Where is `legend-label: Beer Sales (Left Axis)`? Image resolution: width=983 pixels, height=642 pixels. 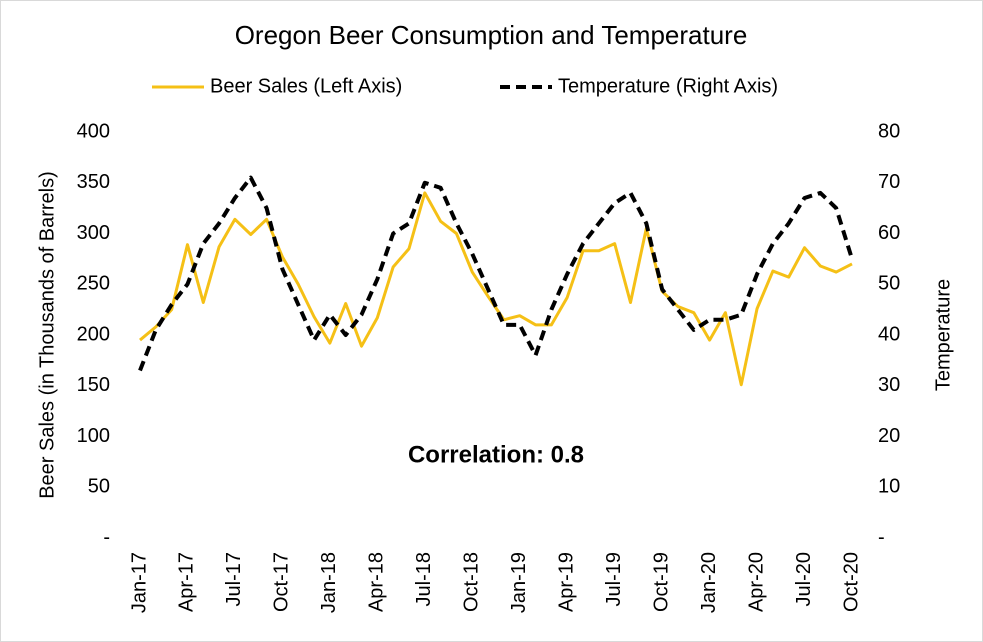 legend-label: Beer Sales (Left Axis) is located at coordinates (306, 86).